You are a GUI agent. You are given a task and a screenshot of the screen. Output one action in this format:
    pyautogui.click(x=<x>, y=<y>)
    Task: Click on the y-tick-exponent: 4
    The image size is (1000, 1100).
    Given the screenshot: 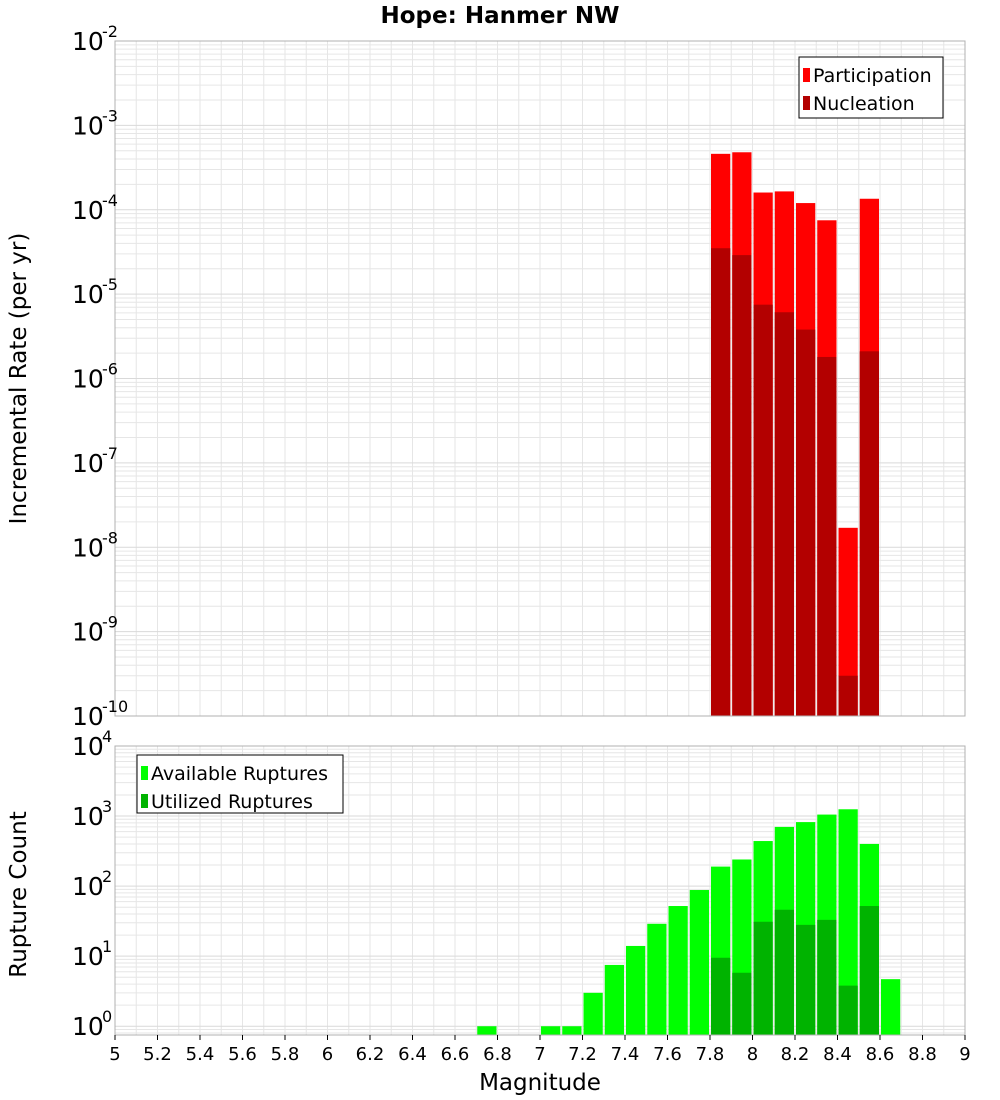 What is the action you would take?
    pyautogui.click(x=107, y=736)
    